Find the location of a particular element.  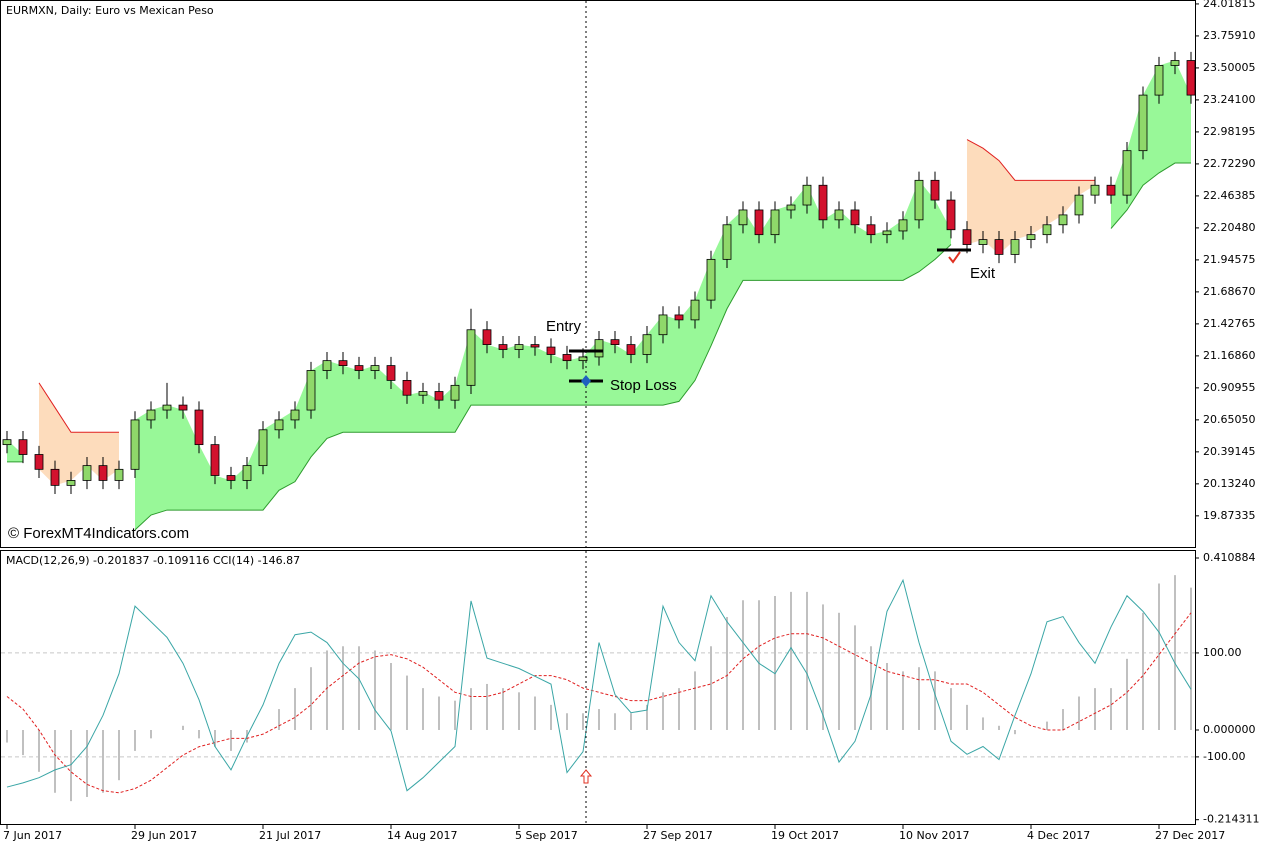

y-tick-label: 20.90955 is located at coordinates (1229, 387).